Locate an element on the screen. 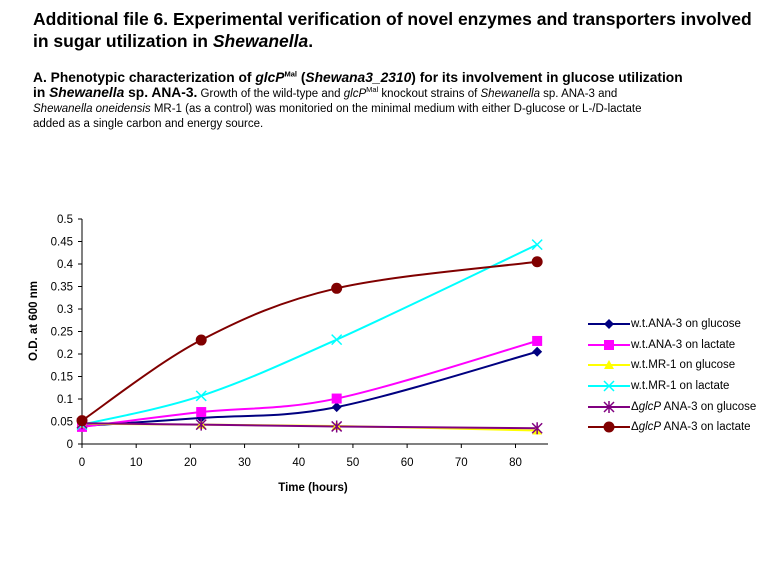  y-tick-label: 0.1 is located at coordinates (65, 400).